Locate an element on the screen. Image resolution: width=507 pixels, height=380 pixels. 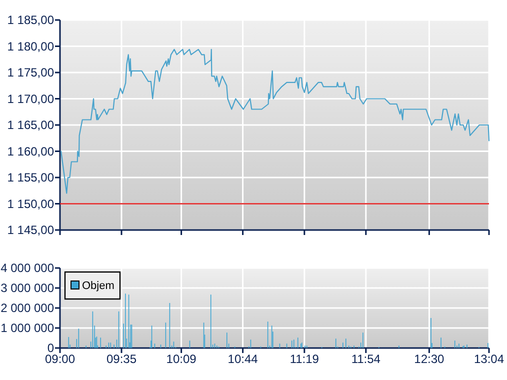
y-tick-label: 1 000 000 is located at coordinates (27, 328).